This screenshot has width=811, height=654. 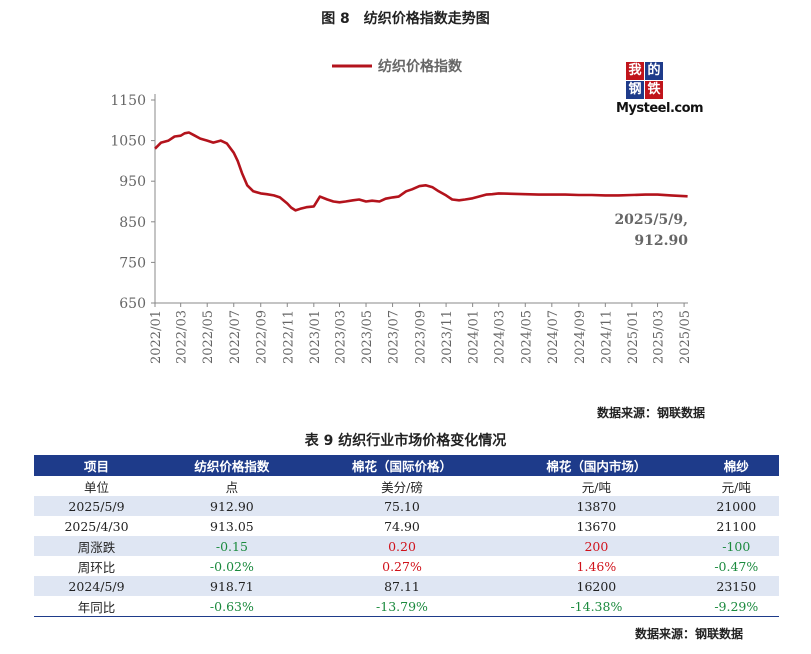 I want to click on series-line, so click(x=421, y=171).